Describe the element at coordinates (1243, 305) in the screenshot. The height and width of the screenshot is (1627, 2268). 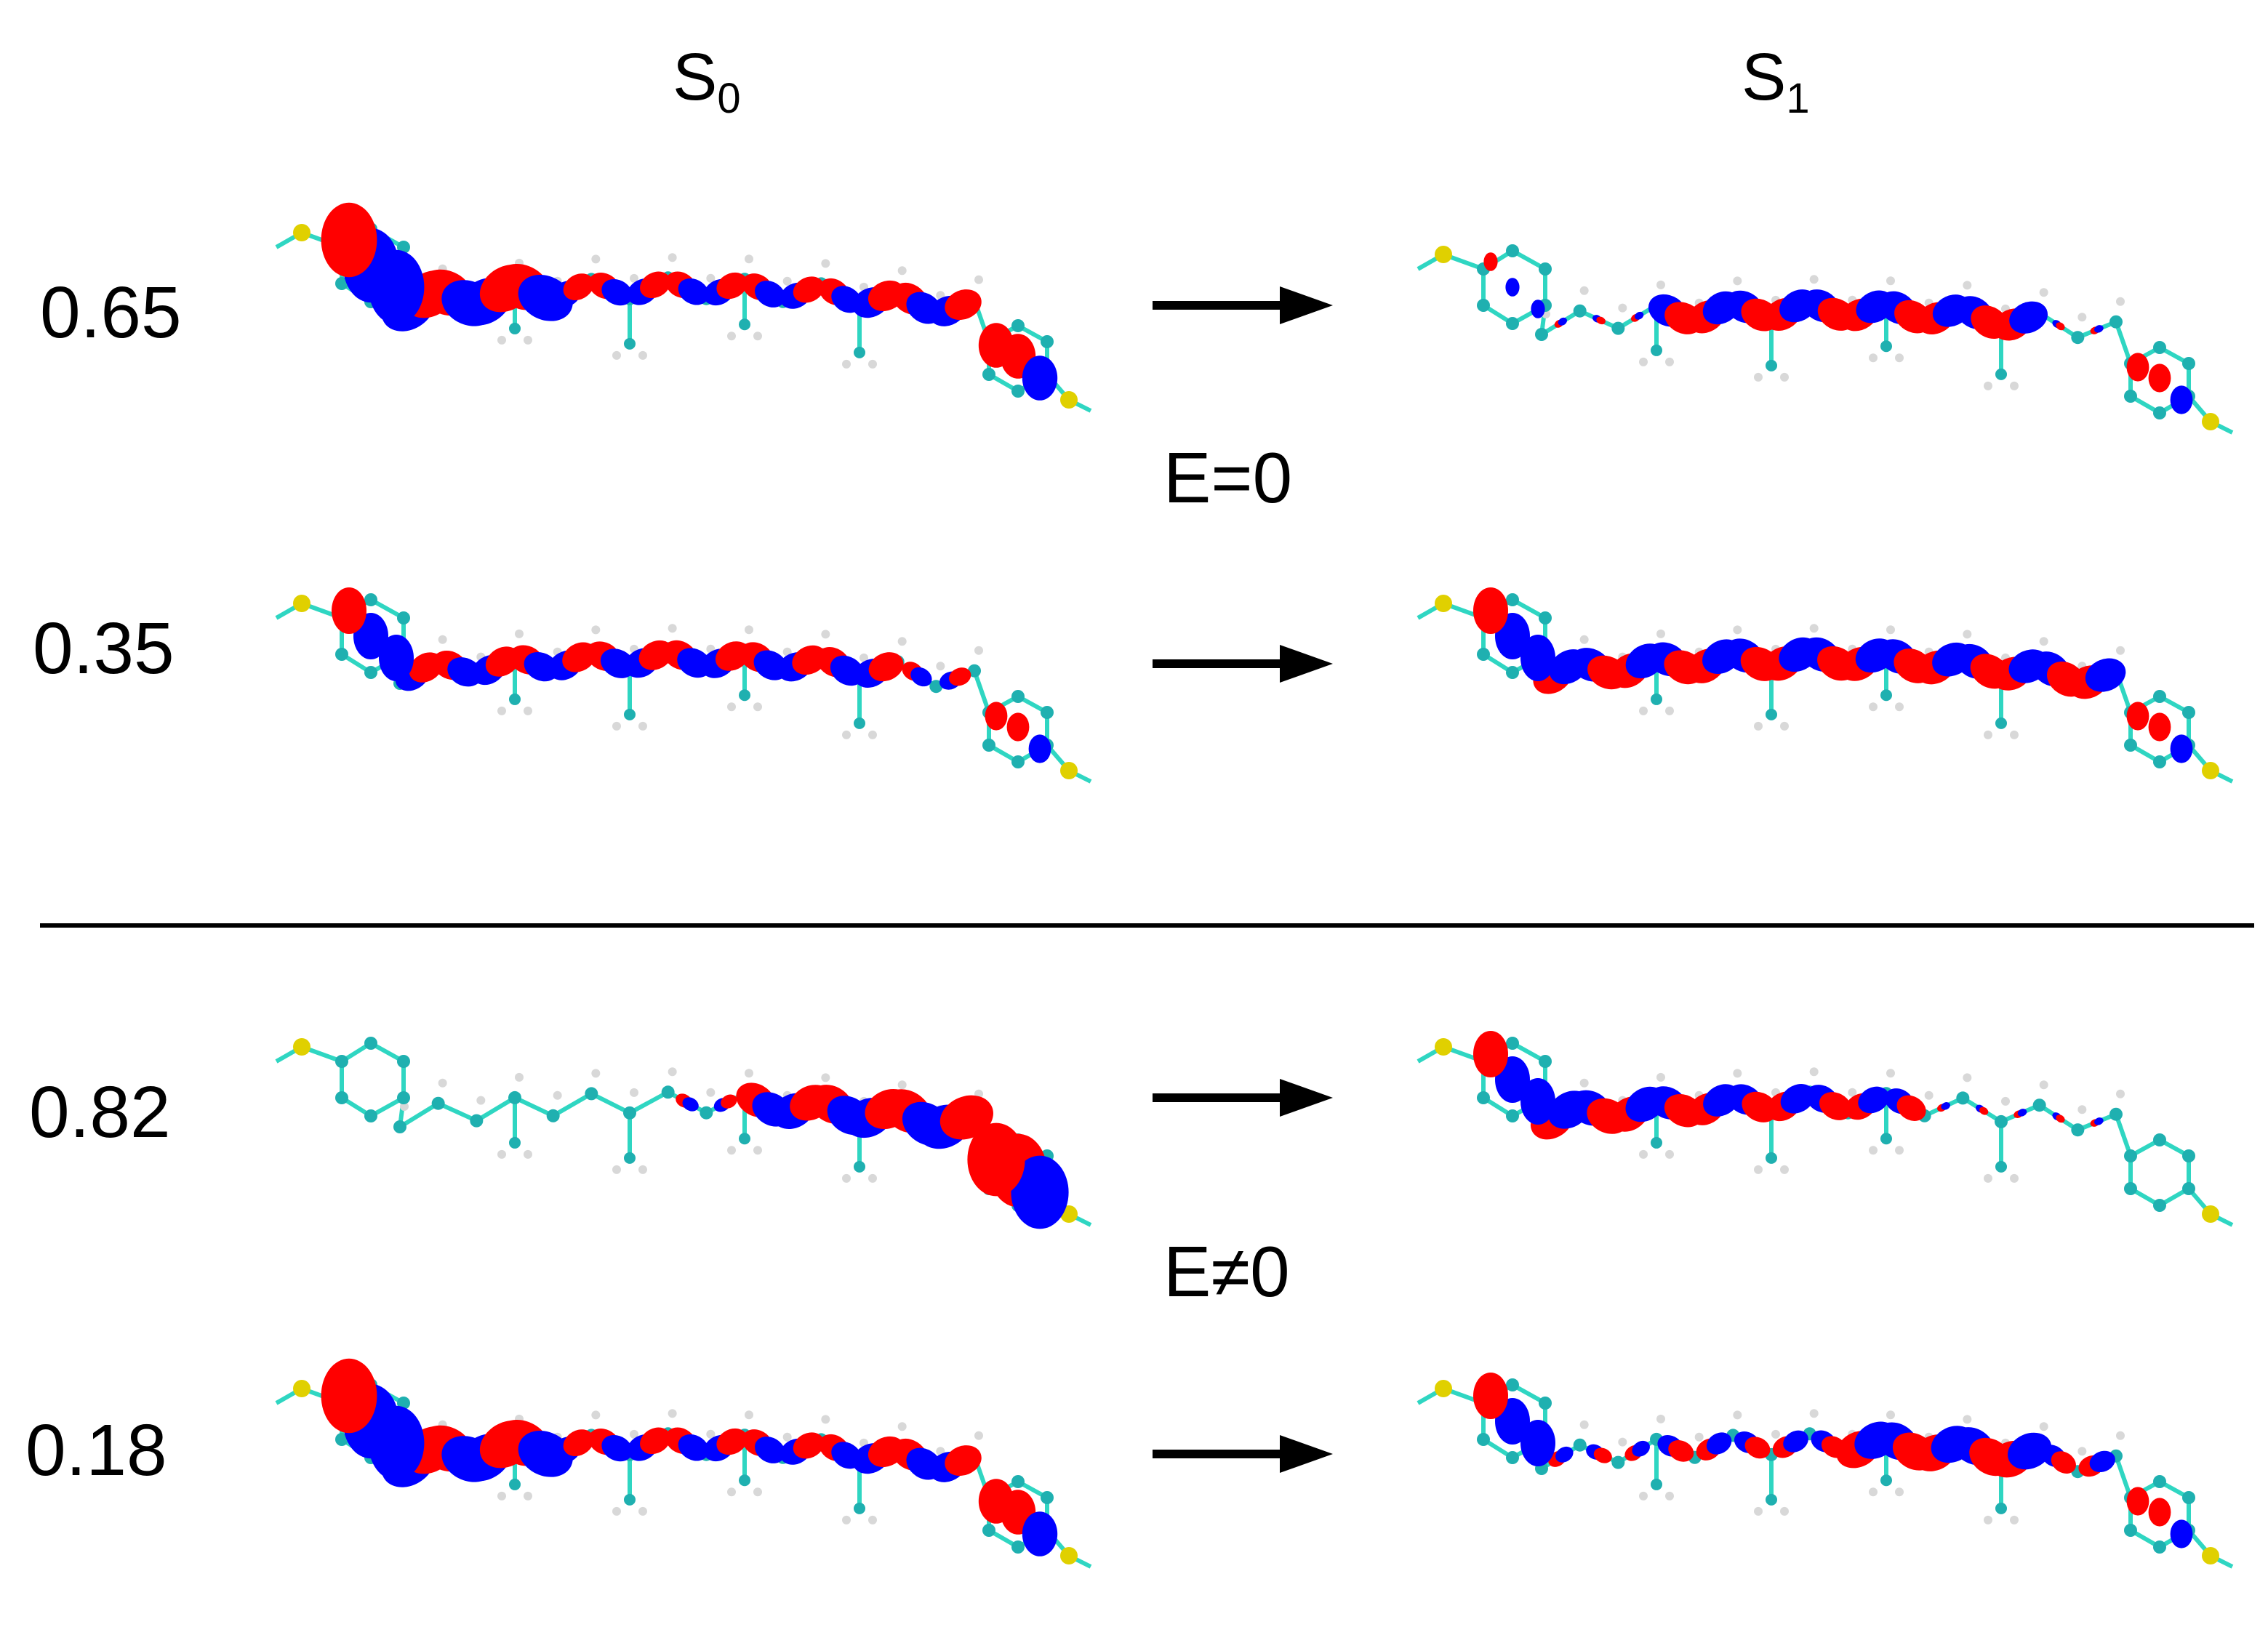
I see `arrow-right-icon` at that location.